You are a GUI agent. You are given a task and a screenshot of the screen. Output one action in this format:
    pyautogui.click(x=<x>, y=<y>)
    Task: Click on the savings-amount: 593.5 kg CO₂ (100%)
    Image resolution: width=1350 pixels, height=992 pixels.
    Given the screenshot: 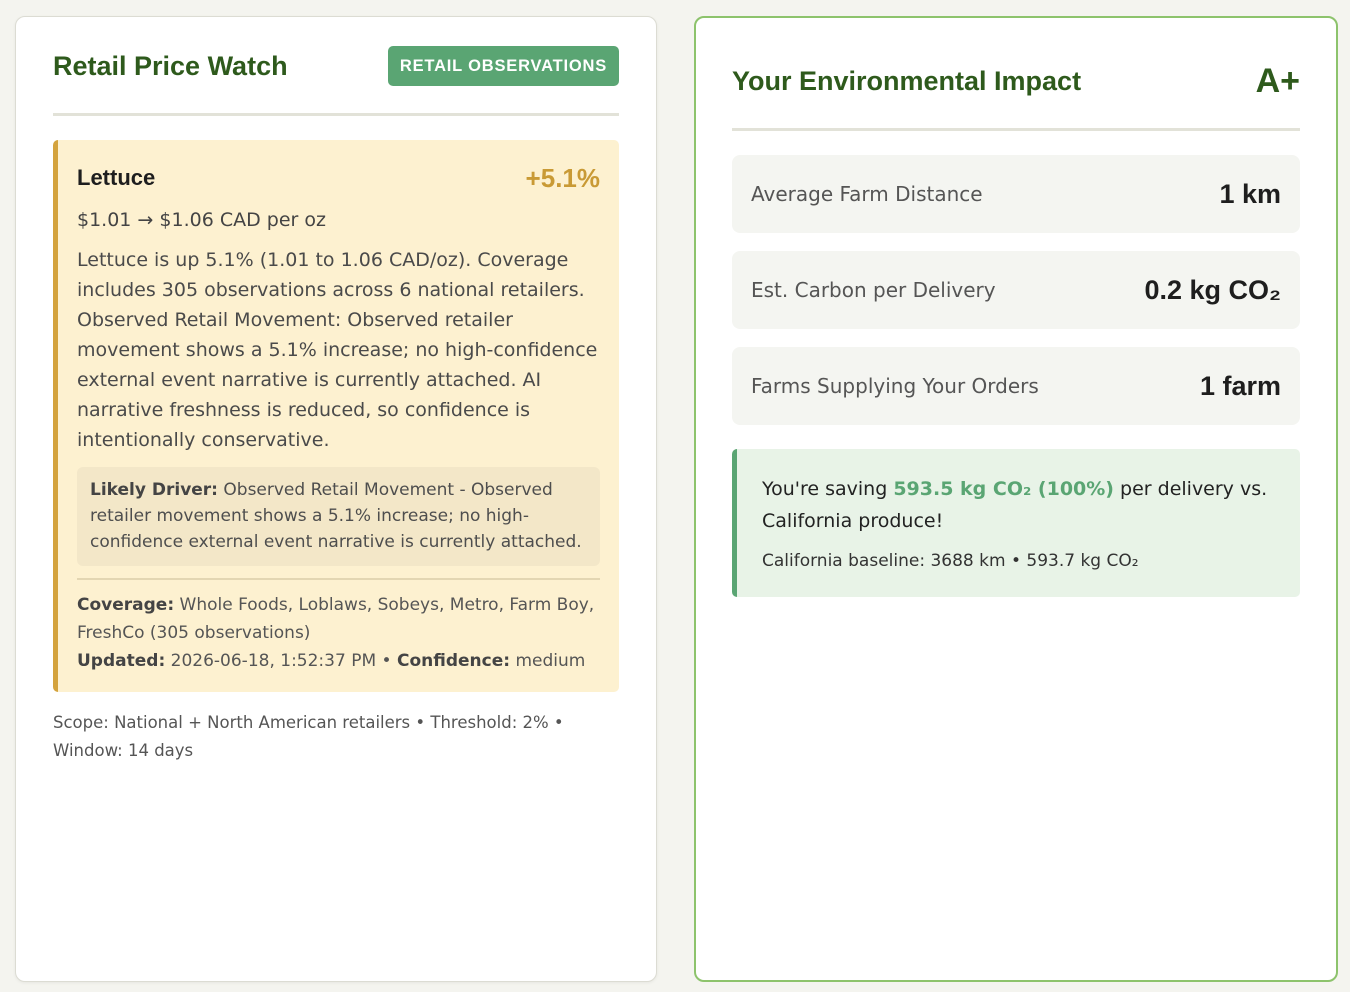 What is the action you would take?
    pyautogui.click(x=1003, y=489)
    